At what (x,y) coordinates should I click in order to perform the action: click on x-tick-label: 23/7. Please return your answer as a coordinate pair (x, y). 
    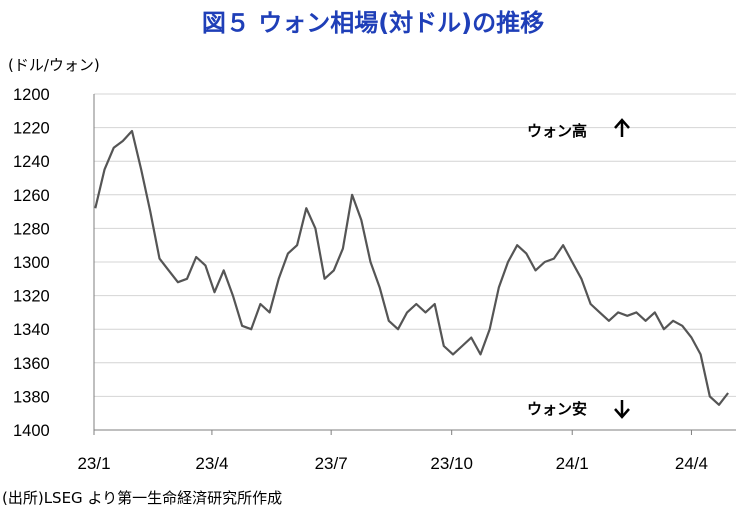
    Looking at the image, I should click on (331, 463).